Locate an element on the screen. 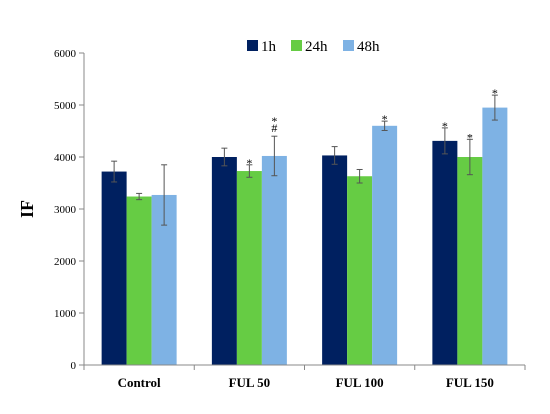 The height and width of the screenshot is (414, 550). y-axis-label: IF is located at coordinates (27, 209).